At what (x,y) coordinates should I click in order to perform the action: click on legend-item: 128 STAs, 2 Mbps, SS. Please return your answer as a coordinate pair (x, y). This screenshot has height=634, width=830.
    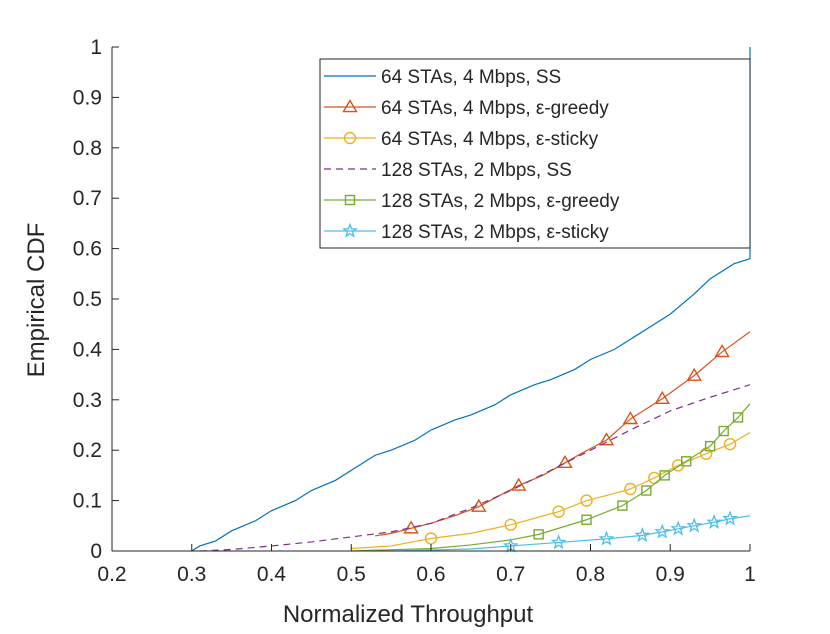
    Looking at the image, I should click on (448, 170).